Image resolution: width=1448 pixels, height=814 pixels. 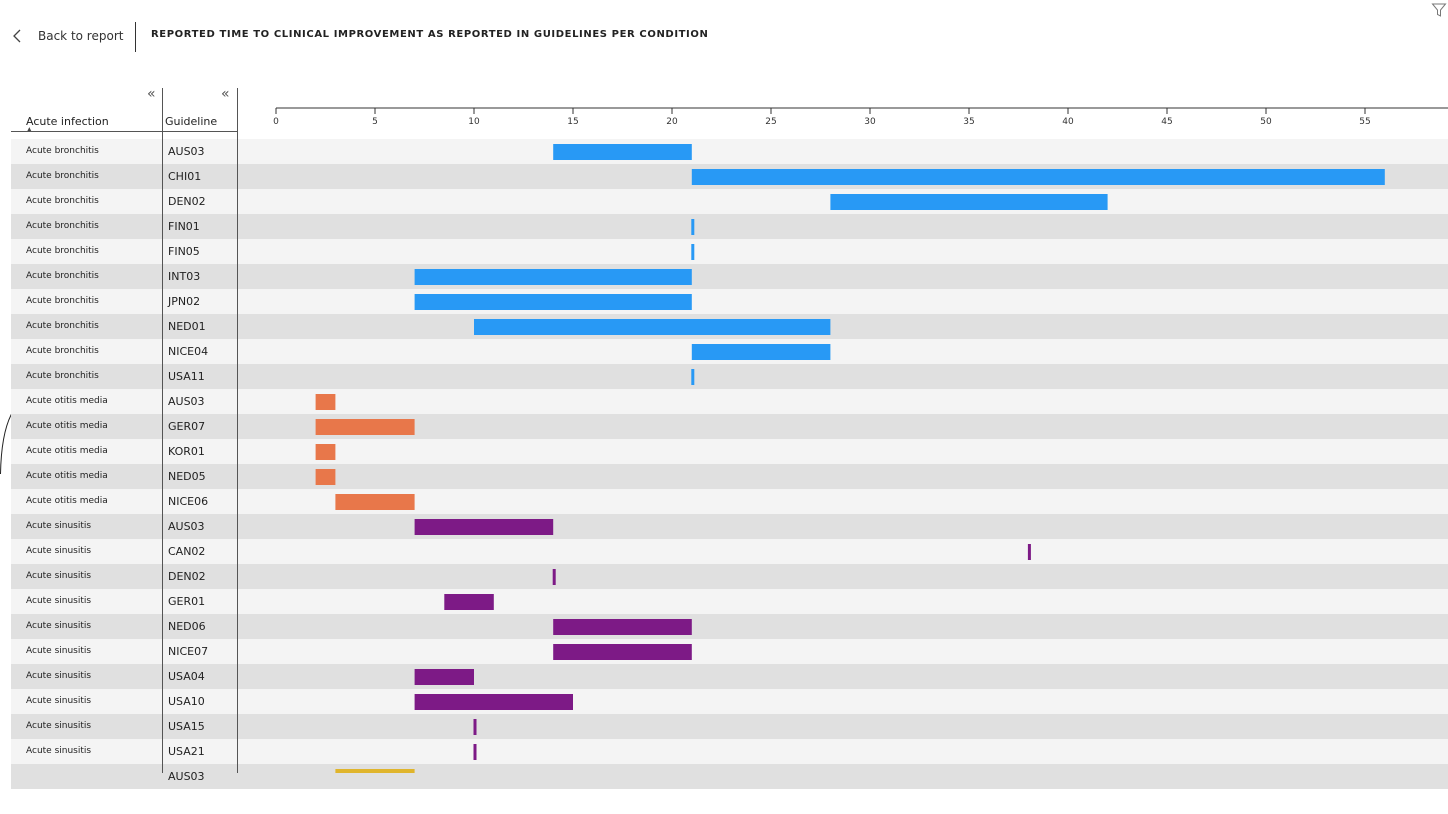 I want to click on back-to-report-button: Back to report, so click(x=66, y=36).